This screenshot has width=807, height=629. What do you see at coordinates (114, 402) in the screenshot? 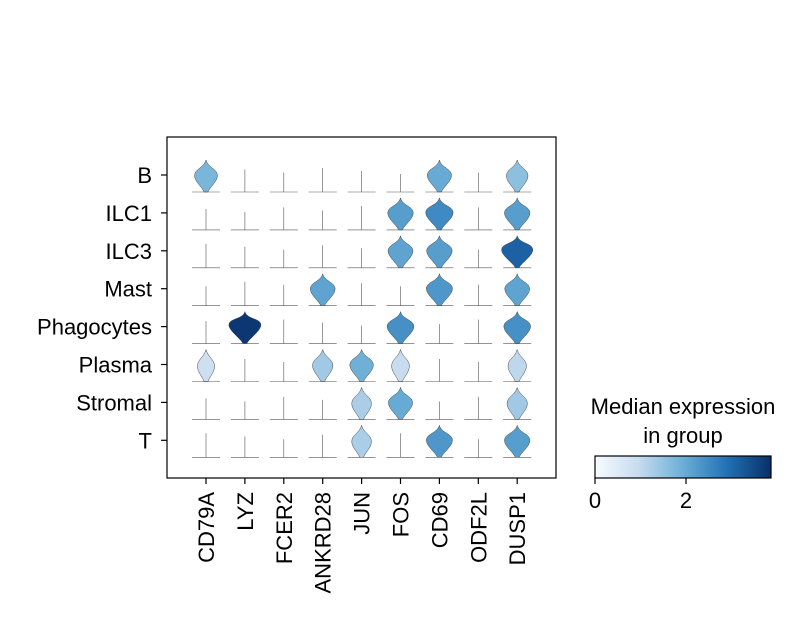
I see `y-tick-label-stromal: Stromal` at bounding box center [114, 402].